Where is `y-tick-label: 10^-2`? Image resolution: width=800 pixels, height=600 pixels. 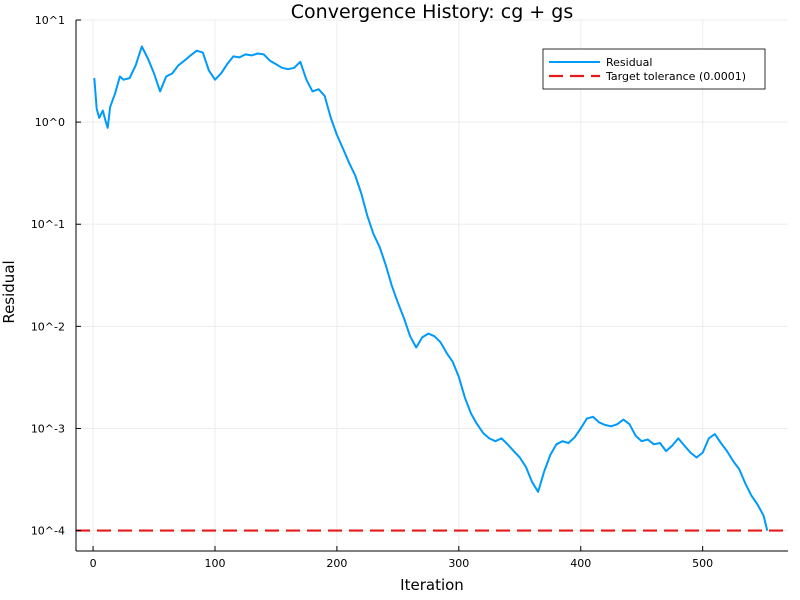 y-tick-label: 10^-2 is located at coordinates (48, 326).